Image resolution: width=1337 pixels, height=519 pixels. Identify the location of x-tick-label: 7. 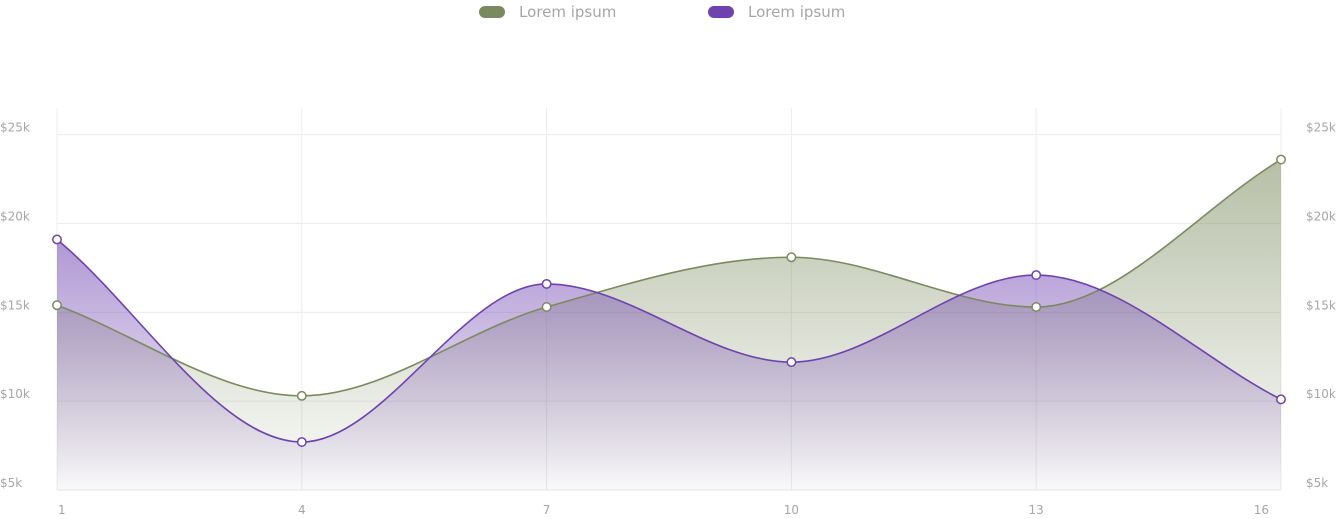
(547, 510).